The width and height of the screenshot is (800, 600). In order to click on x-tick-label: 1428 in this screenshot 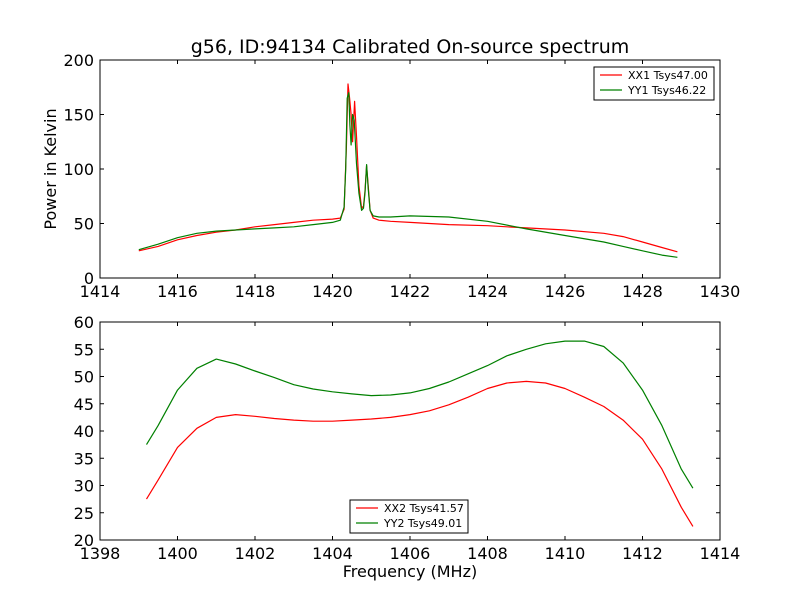, I will do `click(642, 291)`.